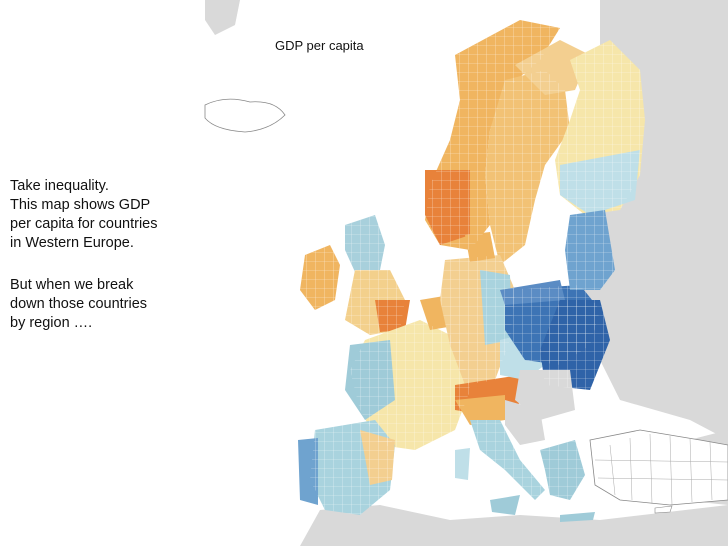 The image size is (728, 546). I want to click on cyprus, so click(663, 509).